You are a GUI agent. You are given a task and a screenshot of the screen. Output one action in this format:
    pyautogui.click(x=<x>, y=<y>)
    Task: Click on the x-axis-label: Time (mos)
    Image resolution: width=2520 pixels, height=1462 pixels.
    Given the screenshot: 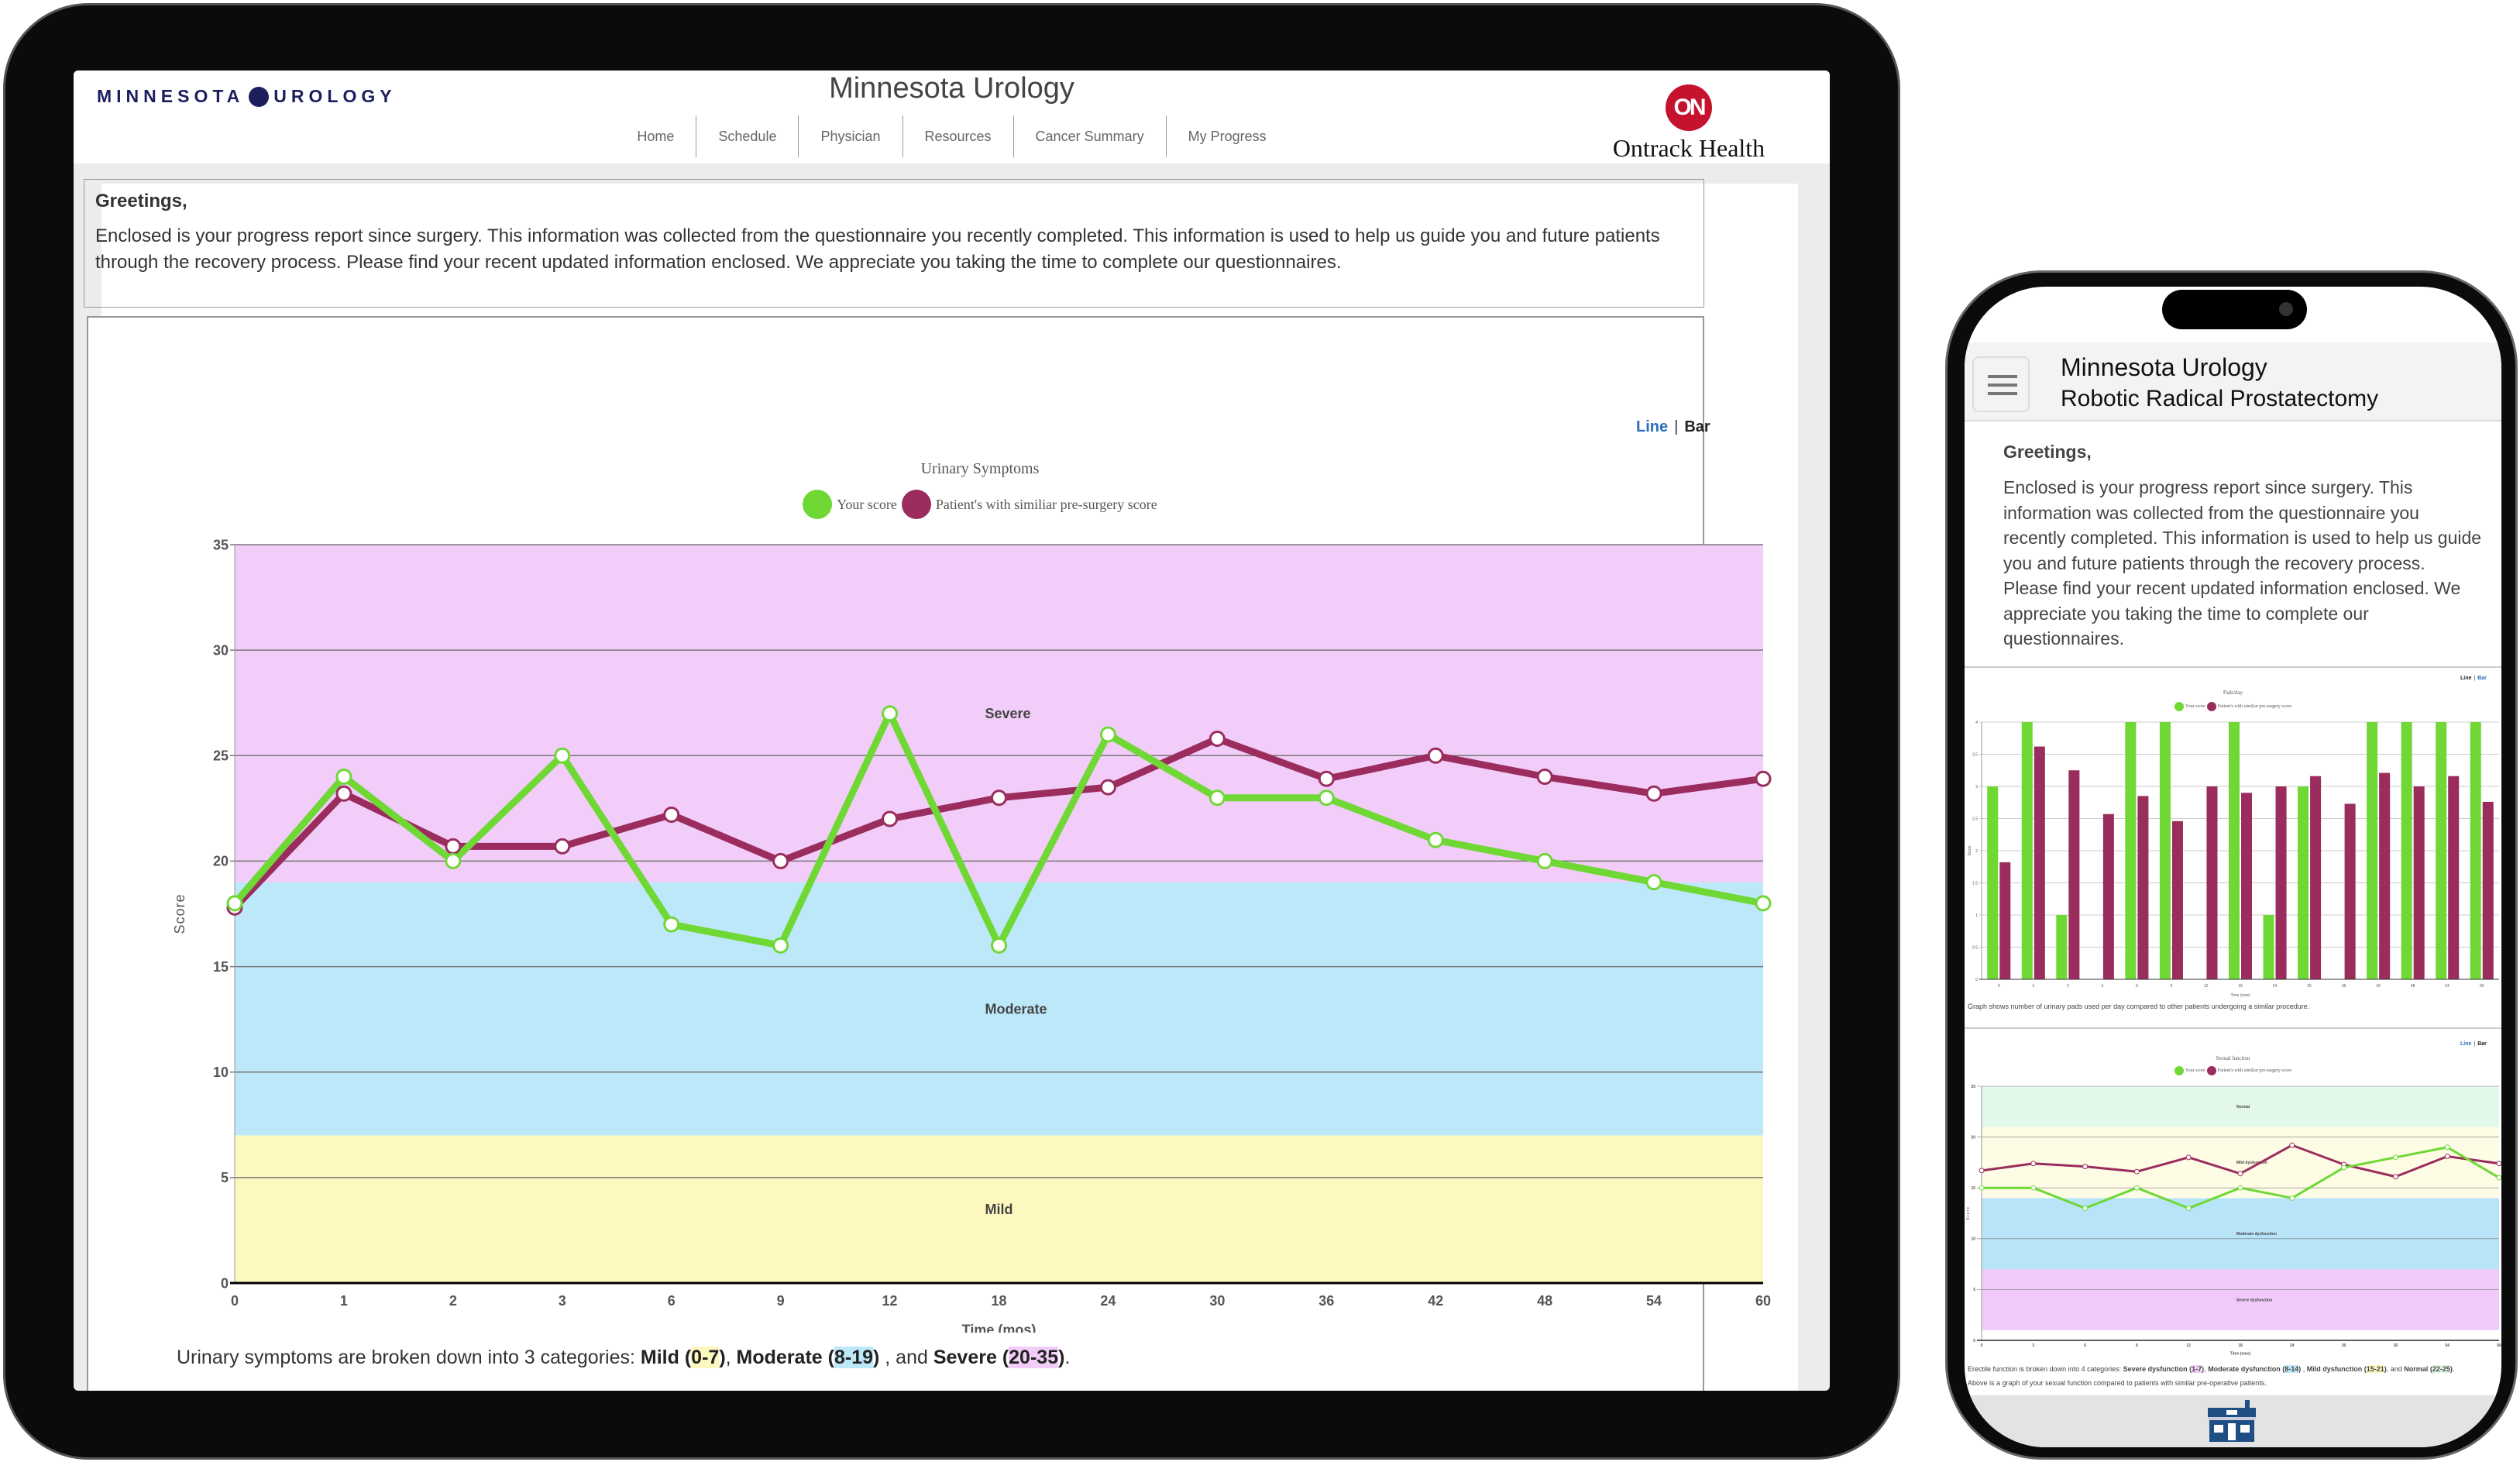 What is the action you would take?
    pyautogui.click(x=1000, y=1328)
    